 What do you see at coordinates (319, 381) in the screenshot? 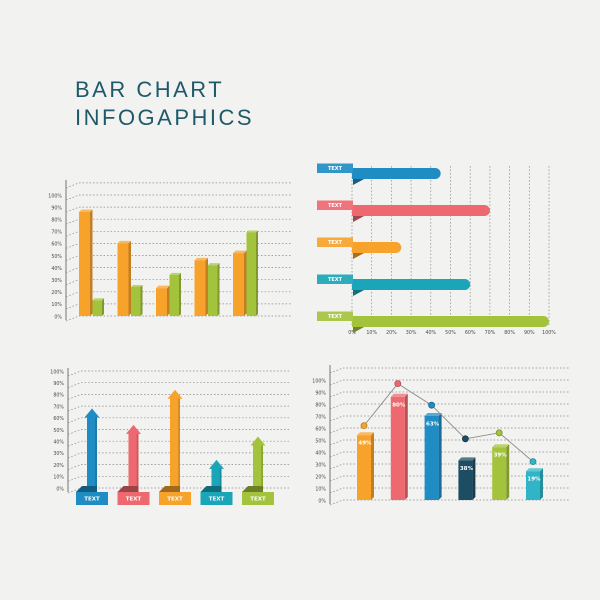
I see `y-tick-label: 100%` at bounding box center [319, 381].